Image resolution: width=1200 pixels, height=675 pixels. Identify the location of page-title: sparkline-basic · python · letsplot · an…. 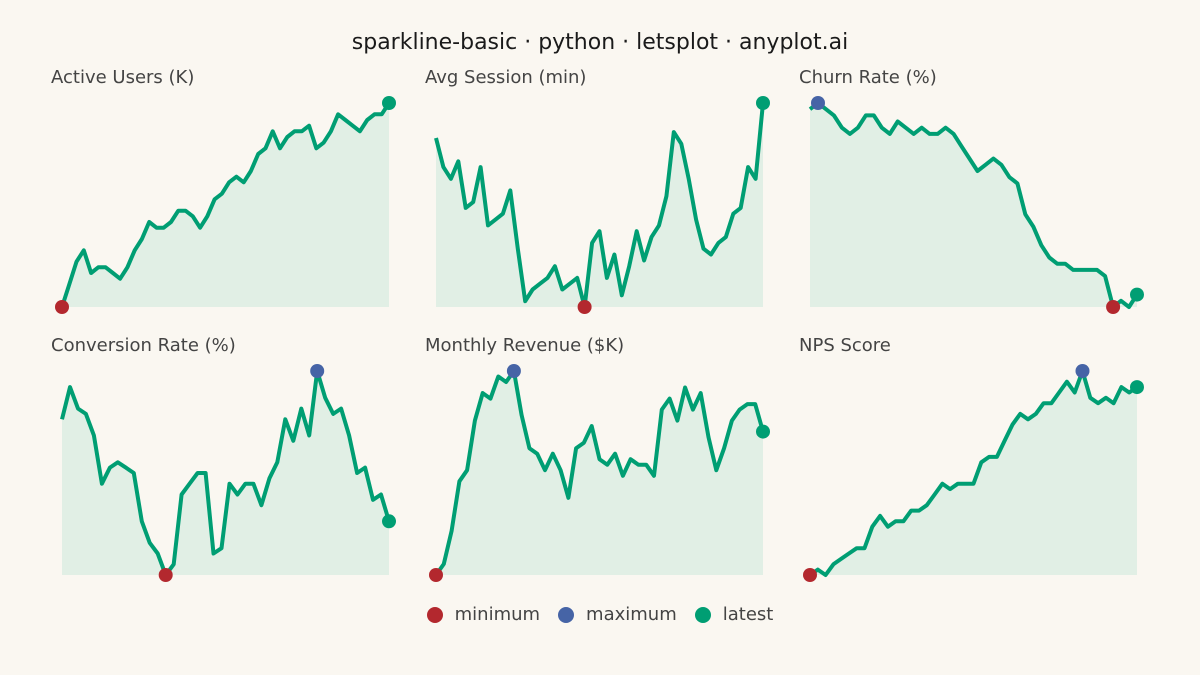
(600, 42).